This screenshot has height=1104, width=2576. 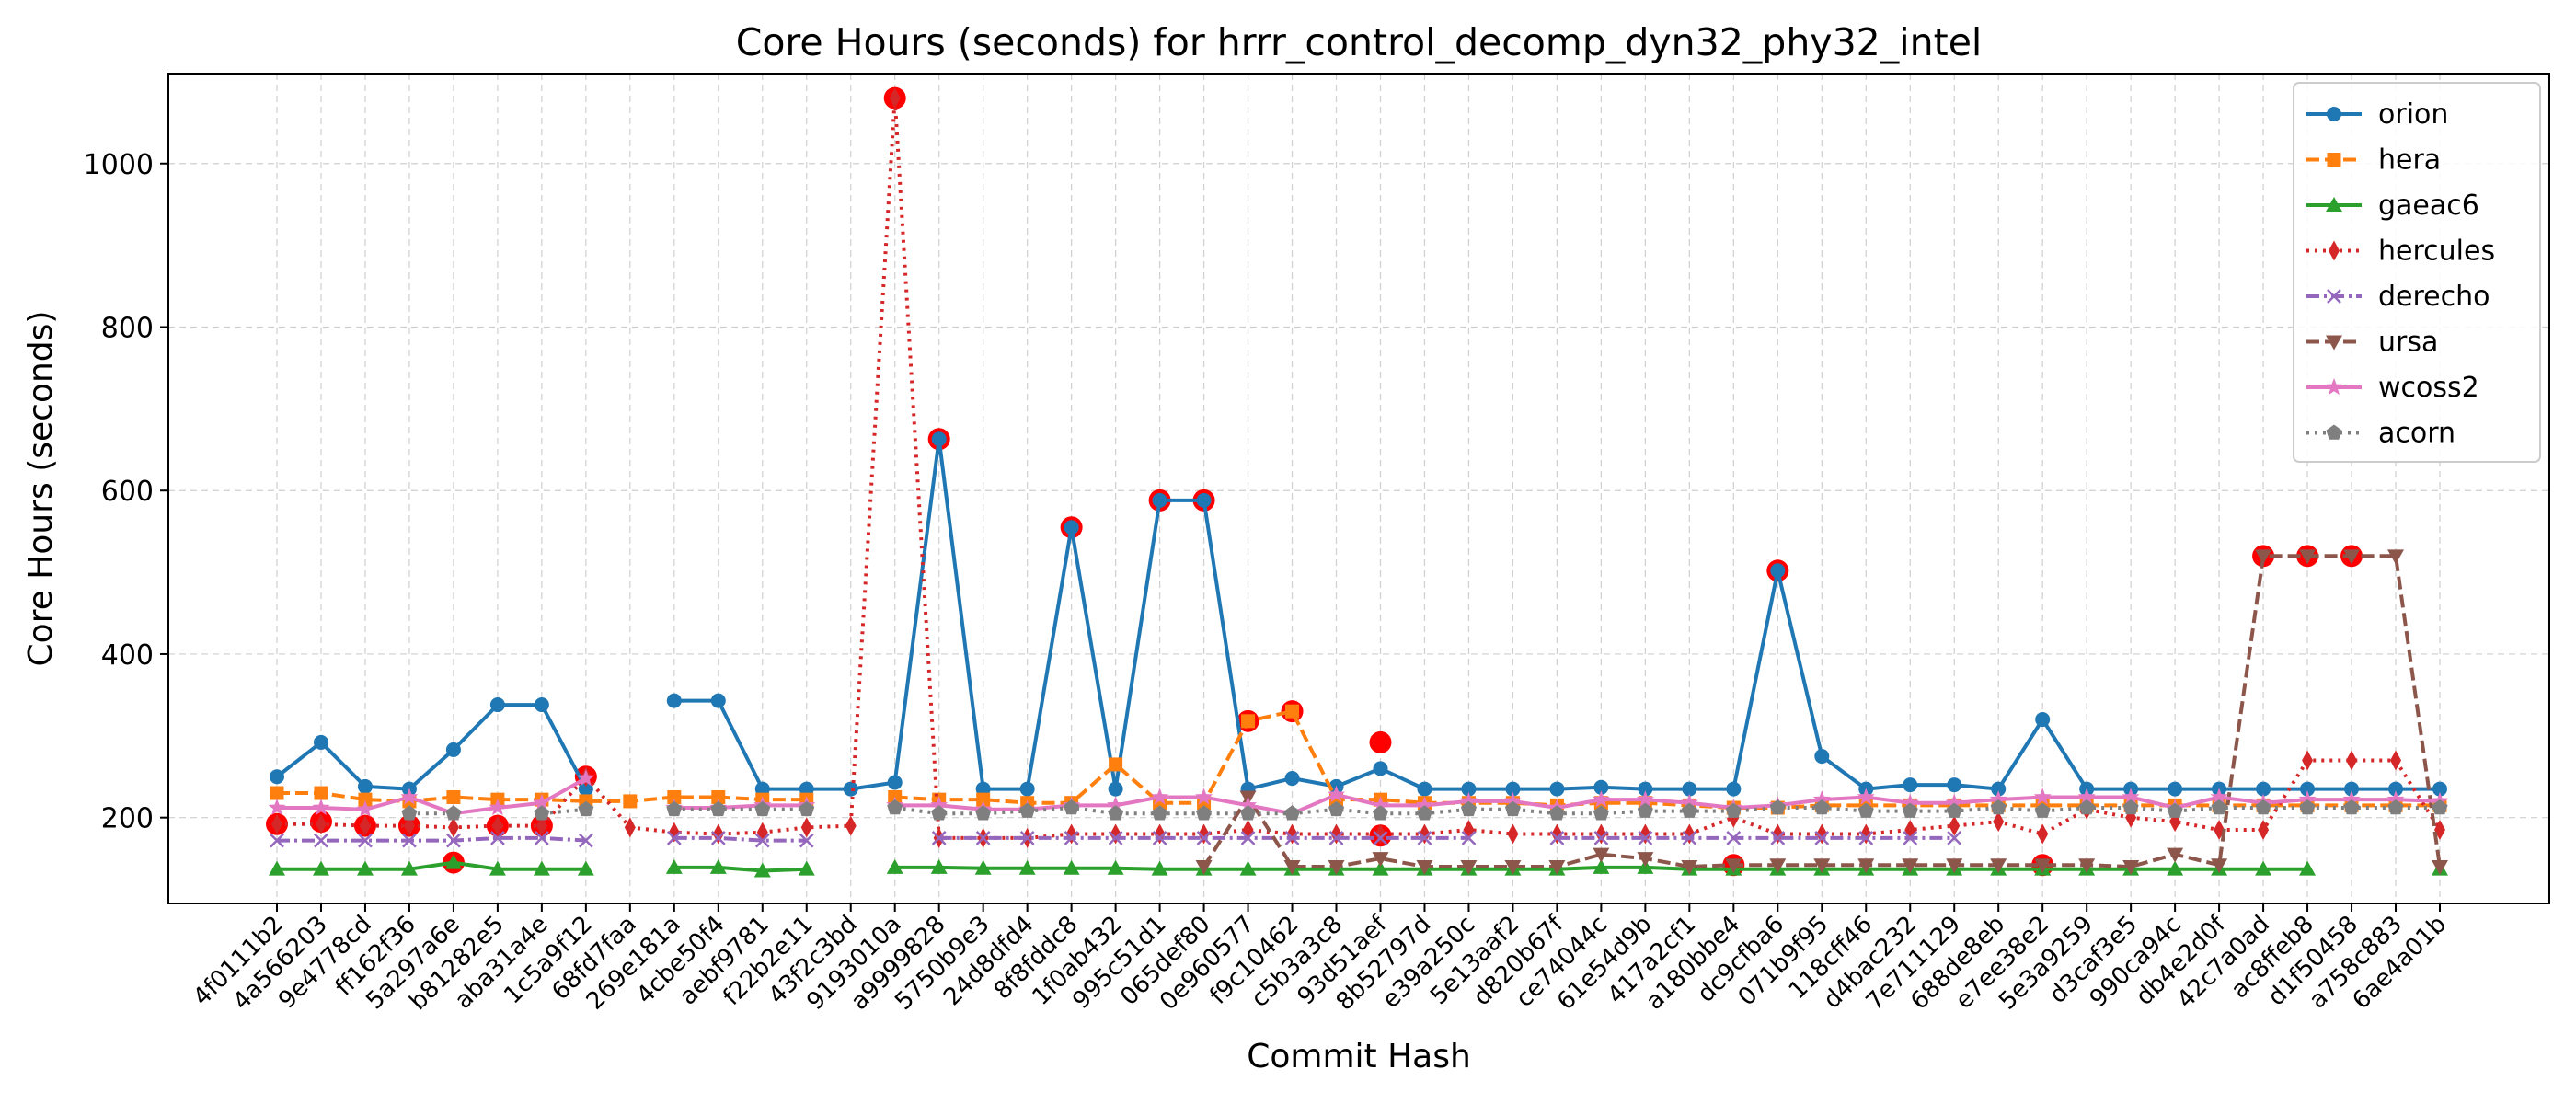 I want to click on legend-box, so click(x=2417, y=272).